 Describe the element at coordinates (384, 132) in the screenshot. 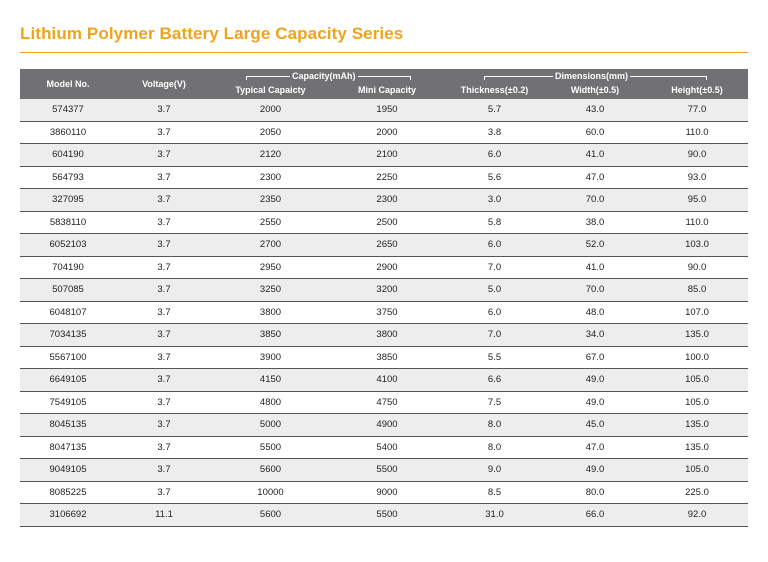

I see `table-row: 3860110 3.7 2050 2000 3.8 60.0 110.0` at that location.